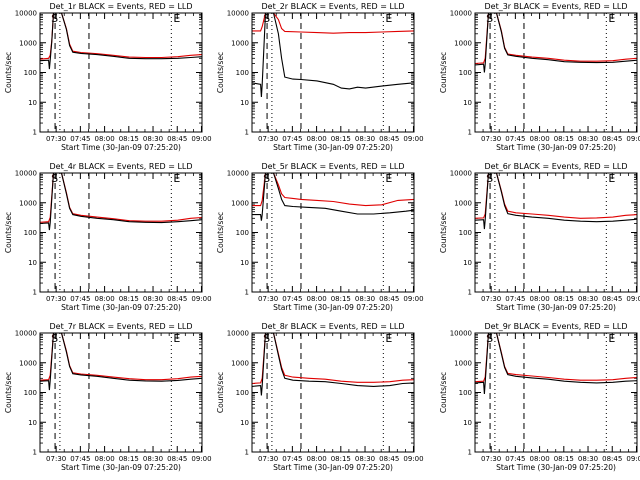 The height and width of the screenshot is (480, 640). Describe the element at coordinates (555, 326) in the screenshot. I see `panel-title: Det_9r BLACK = Events, RED = LLD` at that location.